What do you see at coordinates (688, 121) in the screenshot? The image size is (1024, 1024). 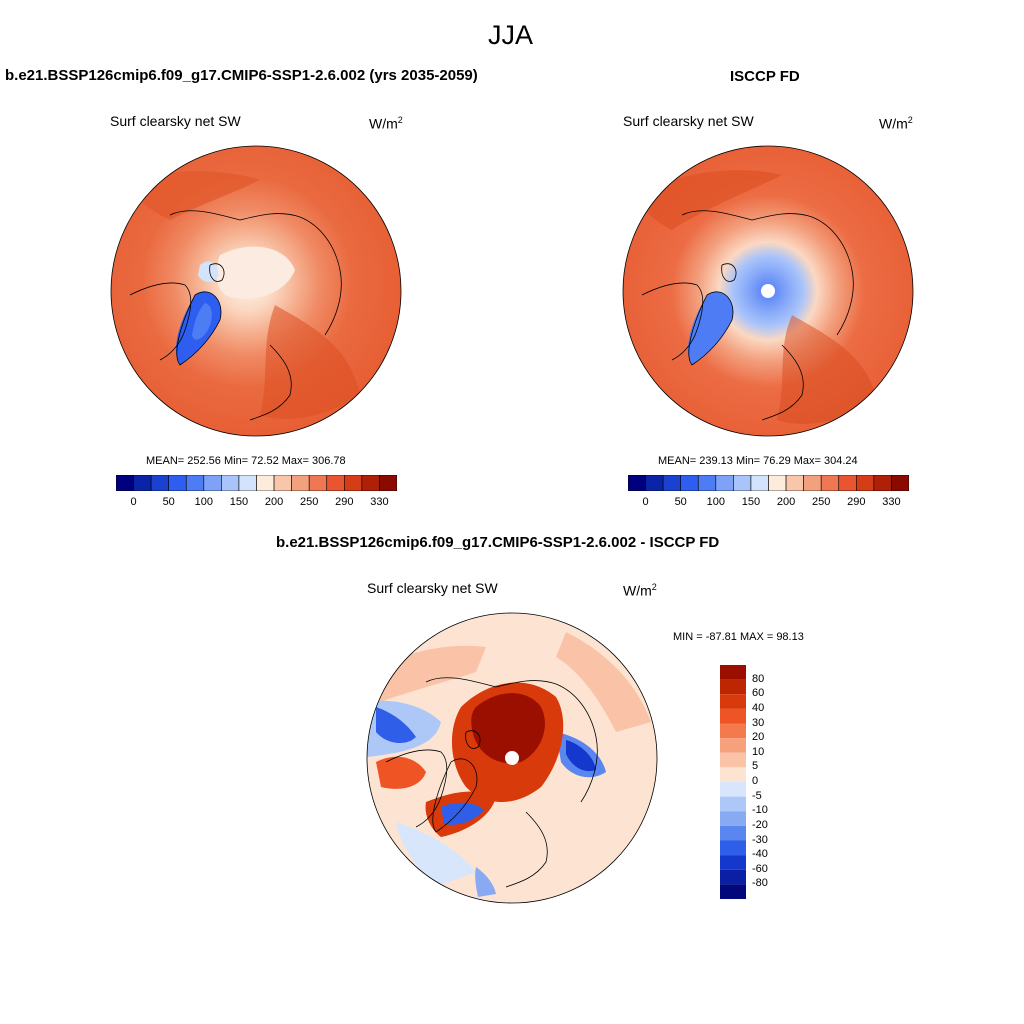 I see `panel-2-variable: Surf clearsky net SW` at bounding box center [688, 121].